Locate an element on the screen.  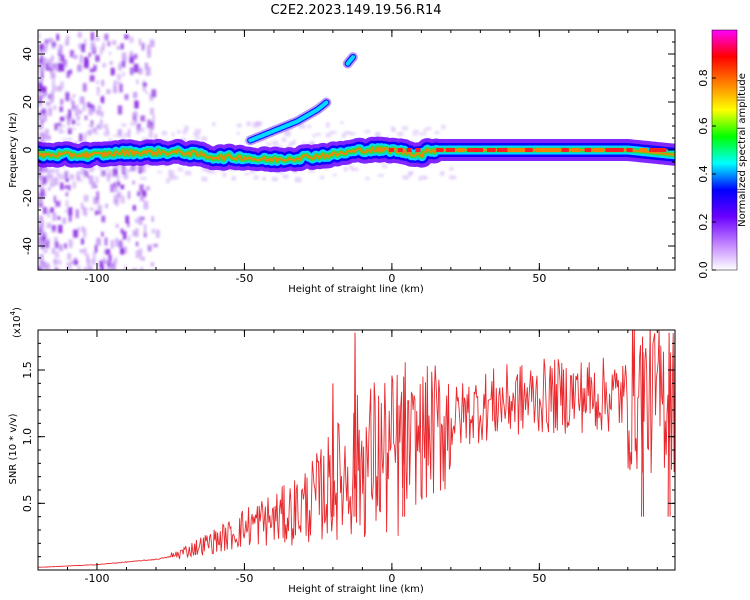
y-tick-label: 0 is located at coordinates (27, 150).